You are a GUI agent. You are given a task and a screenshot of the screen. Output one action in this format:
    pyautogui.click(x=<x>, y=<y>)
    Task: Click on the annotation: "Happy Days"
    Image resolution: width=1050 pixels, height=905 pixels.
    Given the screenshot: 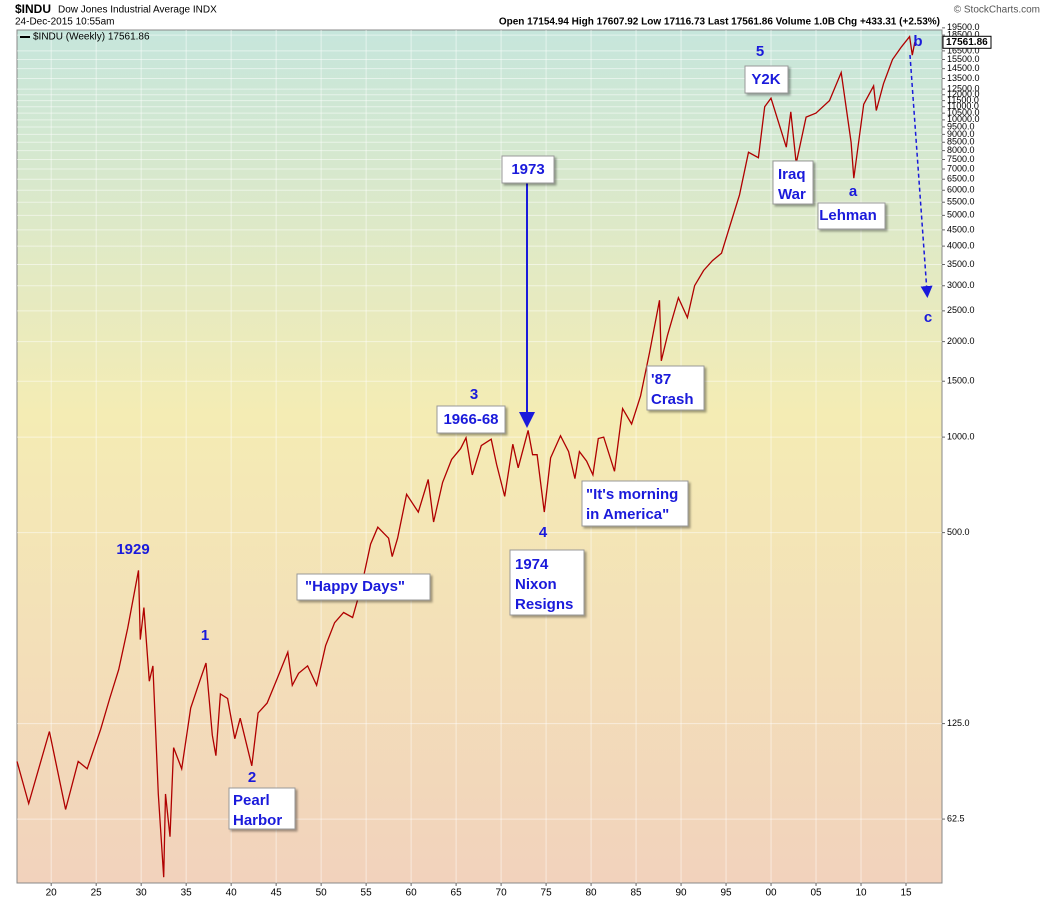 What is the action you would take?
    pyautogui.click(x=355, y=586)
    